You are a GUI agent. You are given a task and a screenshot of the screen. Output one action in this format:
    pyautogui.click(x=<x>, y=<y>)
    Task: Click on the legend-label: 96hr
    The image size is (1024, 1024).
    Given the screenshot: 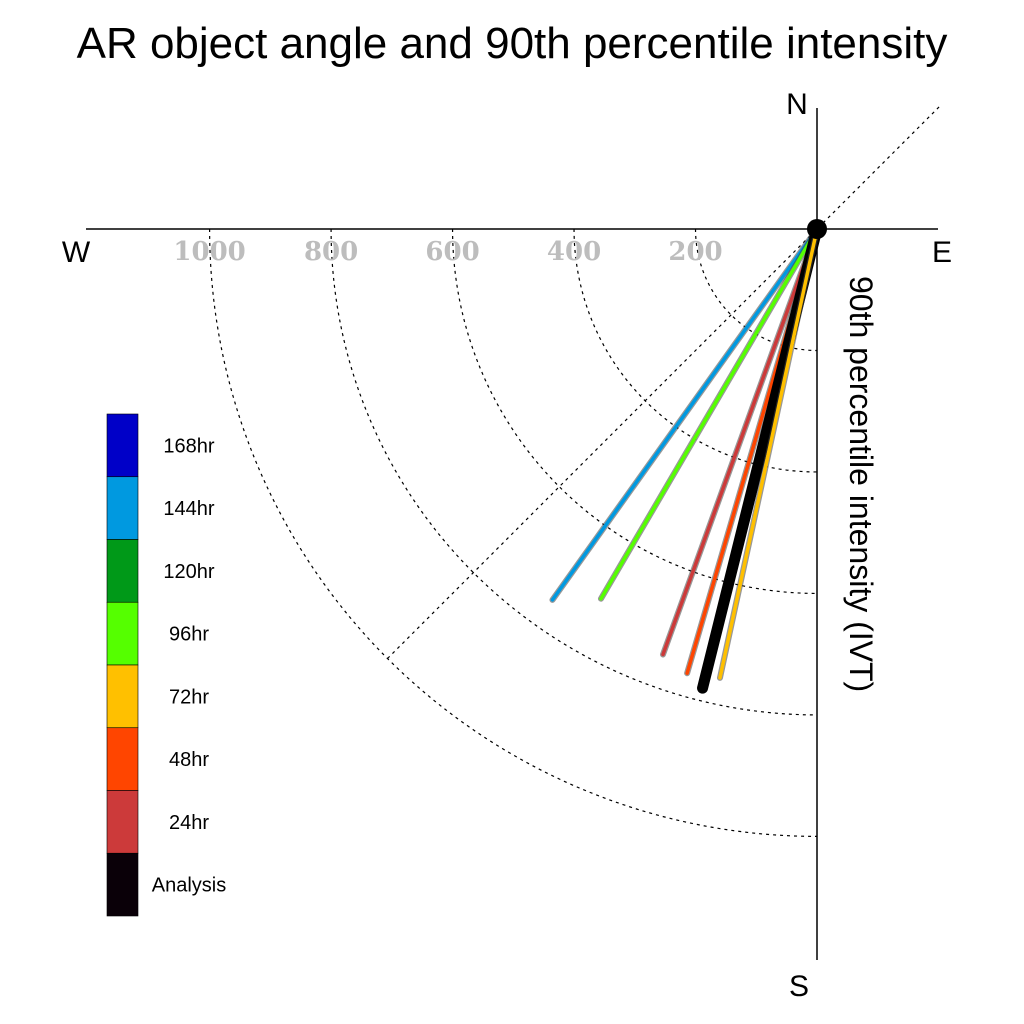 What is the action you would take?
    pyautogui.click(x=189, y=635)
    